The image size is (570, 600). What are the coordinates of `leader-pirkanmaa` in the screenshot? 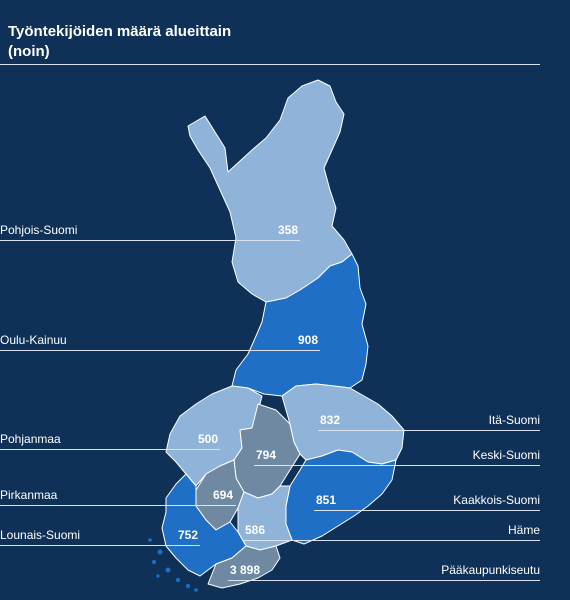 It's located at (118, 505).